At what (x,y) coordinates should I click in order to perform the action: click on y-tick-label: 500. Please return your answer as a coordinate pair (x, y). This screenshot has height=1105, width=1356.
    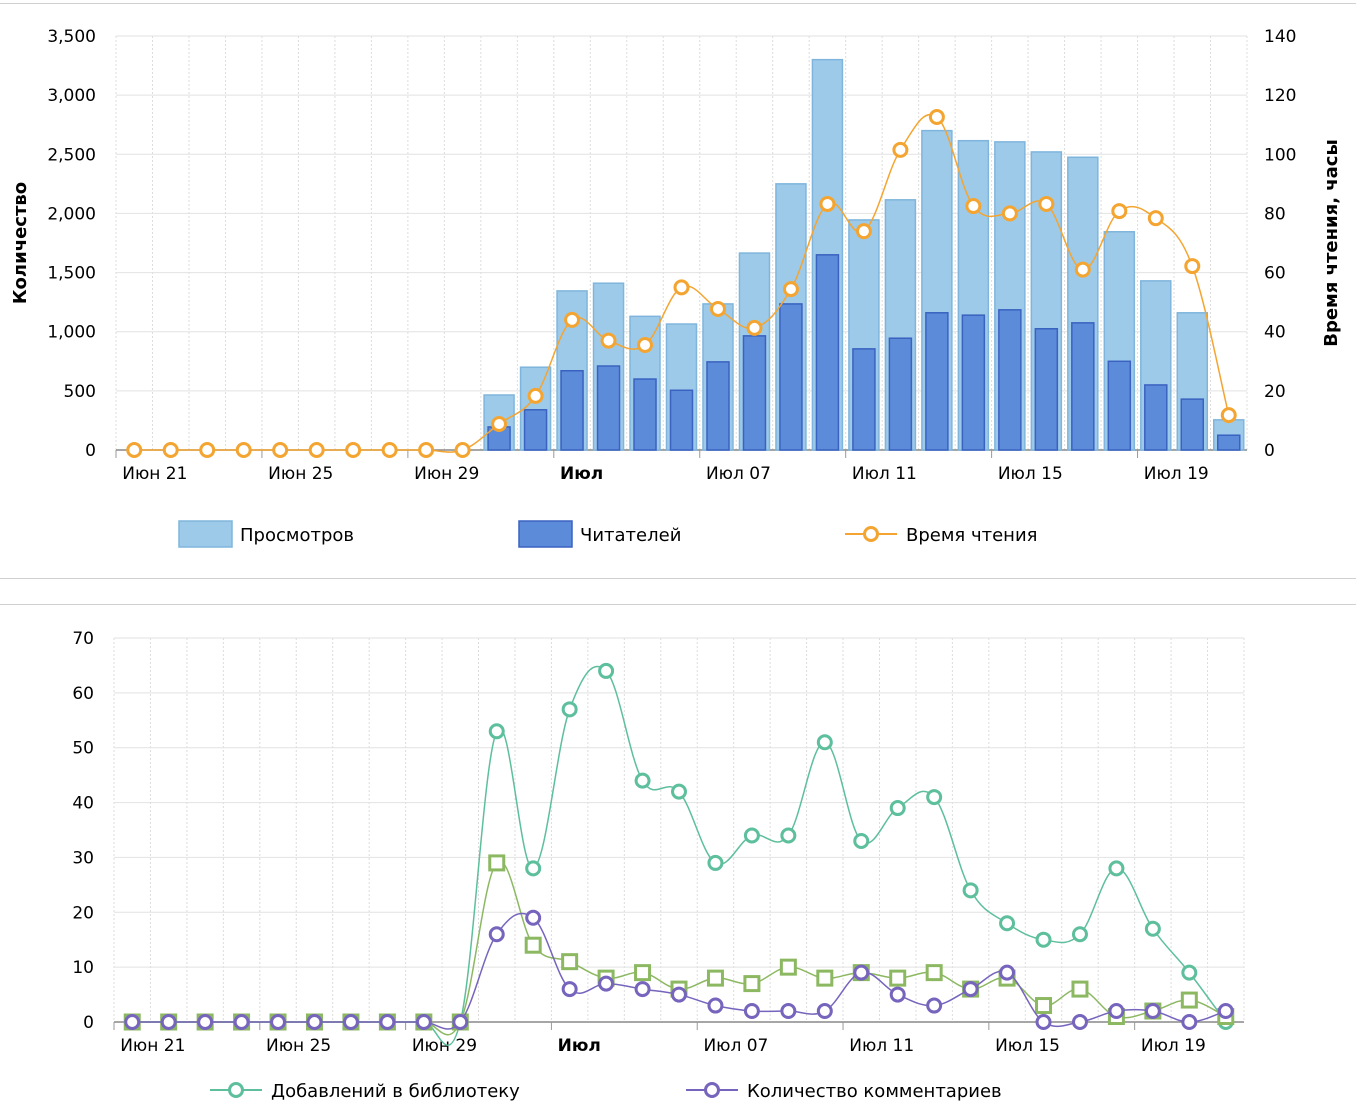
    Looking at the image, I should click on (80, 392).